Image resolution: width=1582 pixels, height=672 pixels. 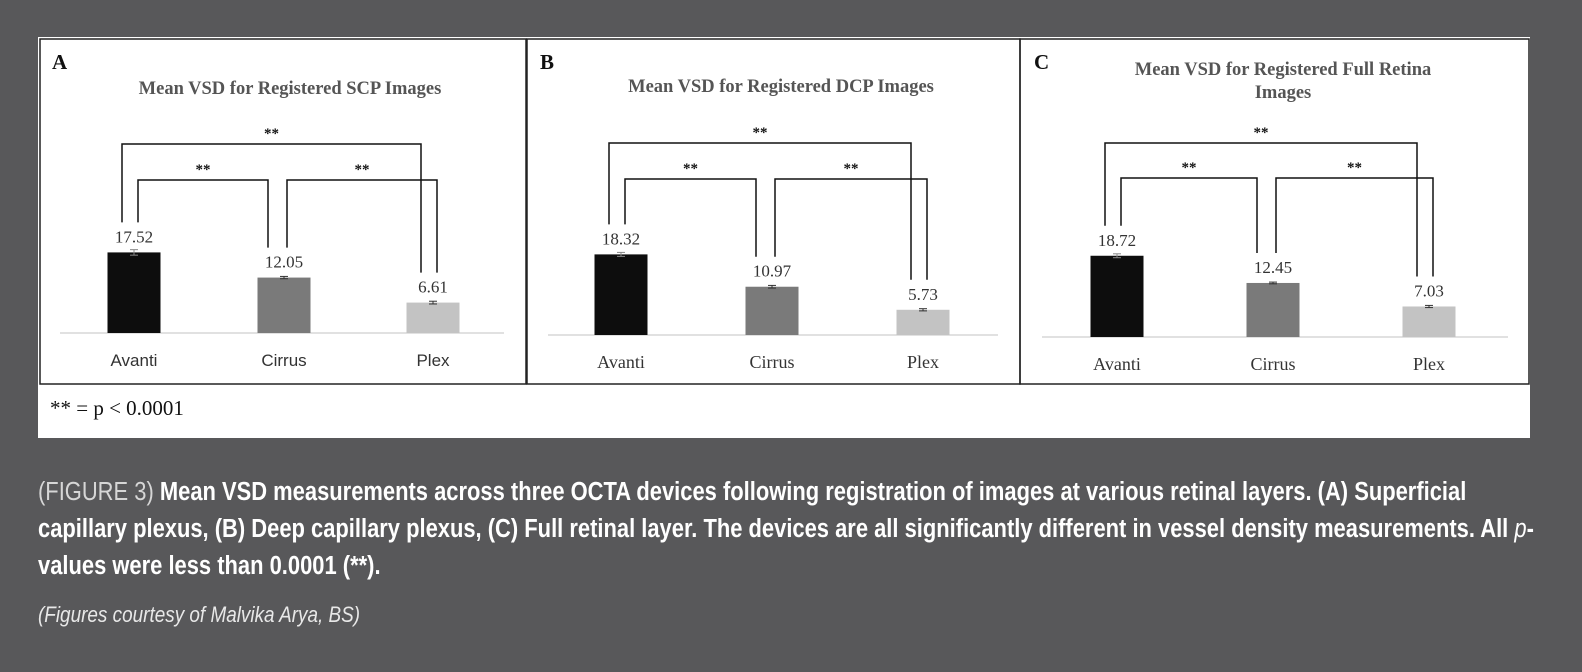 What do you see at coordinates (284, 262) in the screenshot?
I see `panel-a-value-label-cirrus: 12.05` at bounding box center [284, 262].